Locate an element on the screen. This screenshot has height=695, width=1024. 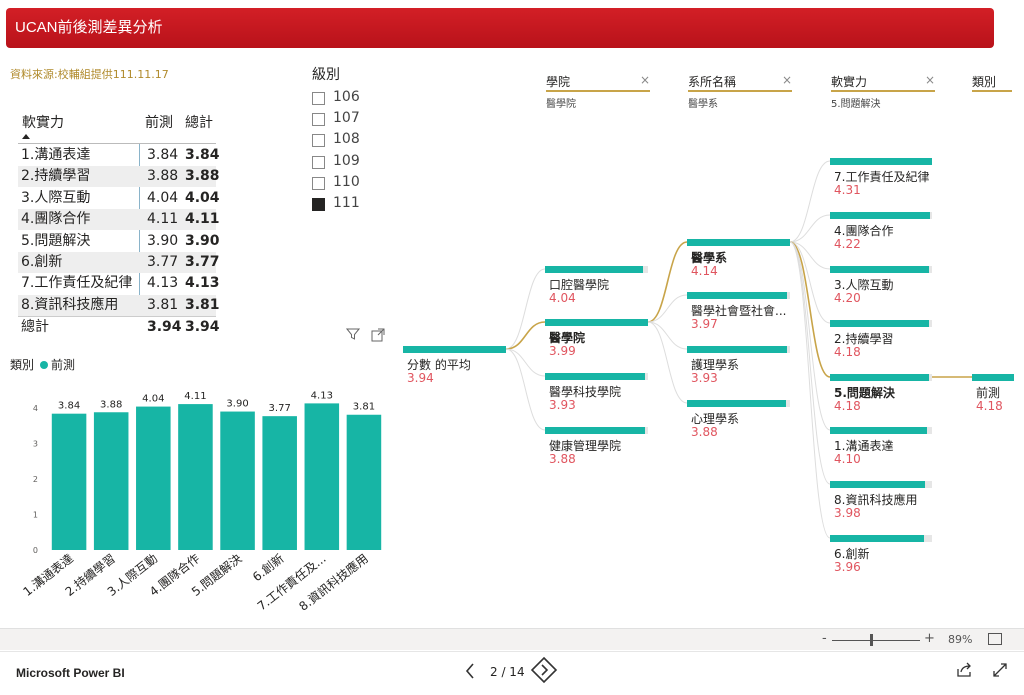
tree-level-header: 學院 × 醫學院 is located at coordinates (598, 91).